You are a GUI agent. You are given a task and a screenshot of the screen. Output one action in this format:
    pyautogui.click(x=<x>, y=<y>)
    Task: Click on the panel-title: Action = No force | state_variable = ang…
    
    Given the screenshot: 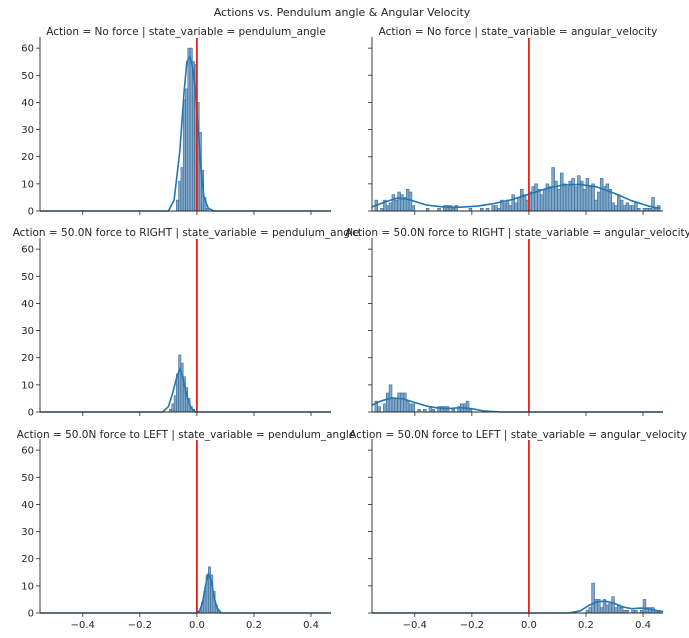 What is the action you would take?
    pyautogui.click(x=518, y=32)
    